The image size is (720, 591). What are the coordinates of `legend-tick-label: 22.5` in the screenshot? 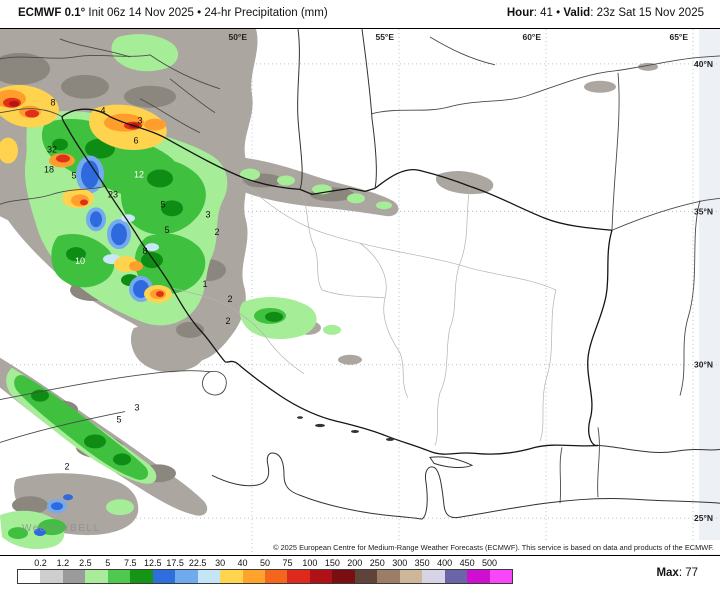 It's located at (197, 563).